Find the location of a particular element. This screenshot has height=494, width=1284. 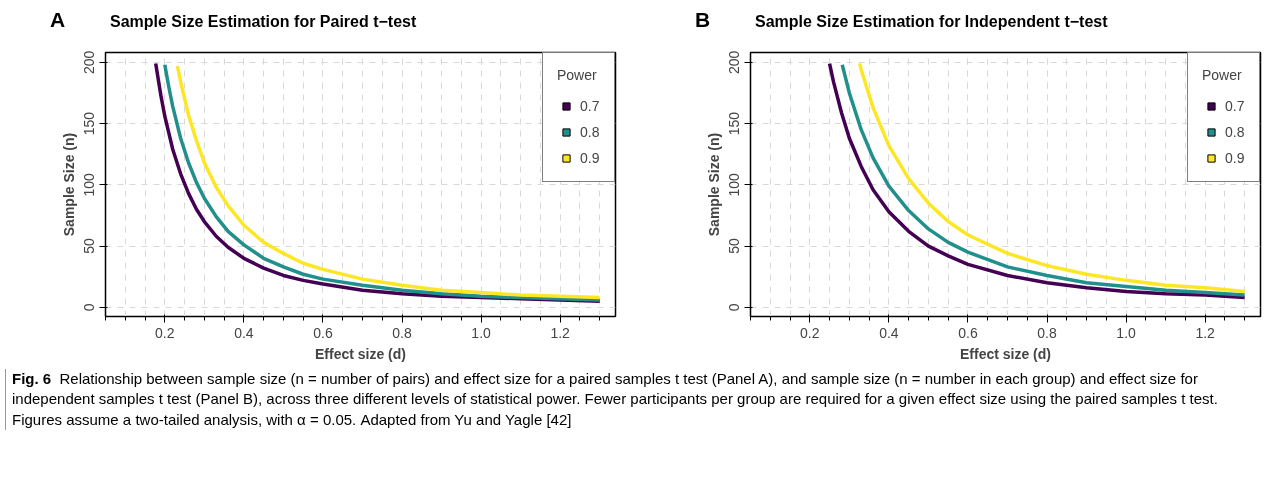

chart-title: Sample Size Estimation for Independent t−test is located at coordinates (931, 21).